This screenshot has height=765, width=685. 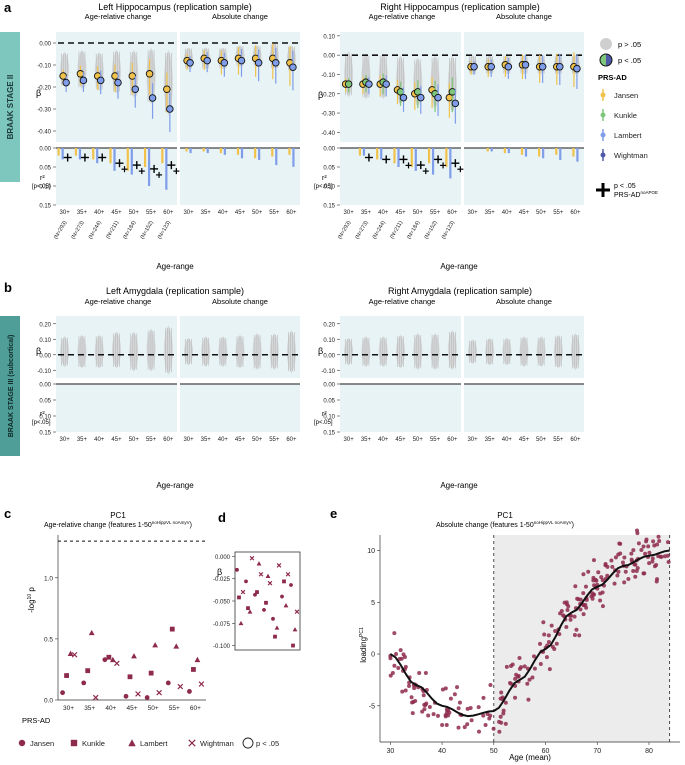 I want to click on panel-e-letter: e, so click(x=333, y=513).